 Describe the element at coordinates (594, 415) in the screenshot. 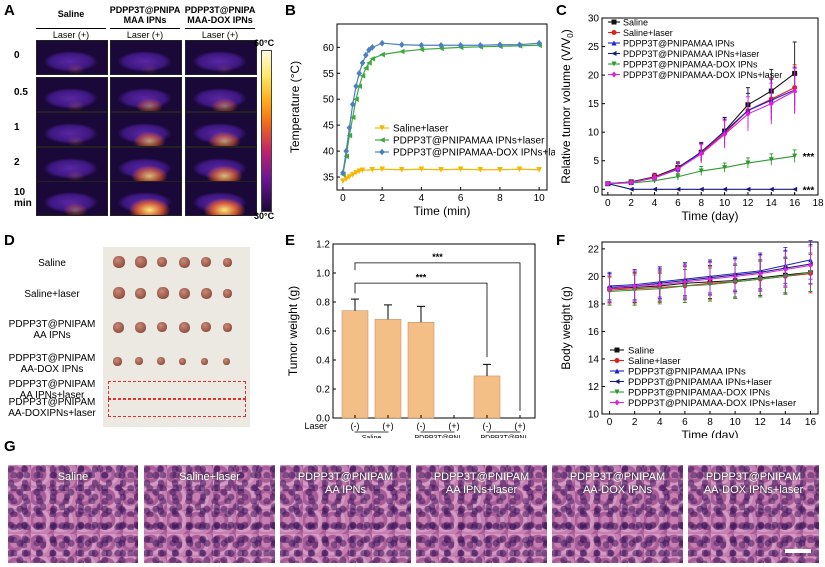

I see `y-tick-label: 10` at that location.